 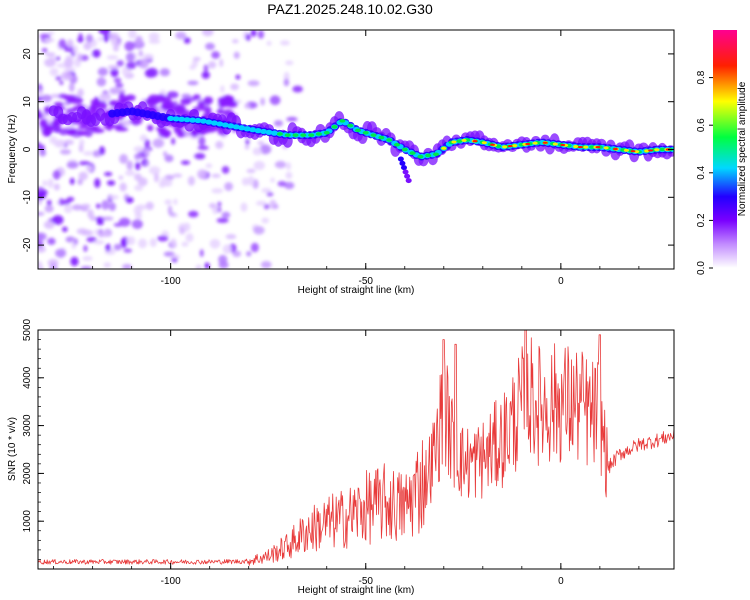 I want to click on colorbar-tick-label: 0.4, so click(x=701, y=172).